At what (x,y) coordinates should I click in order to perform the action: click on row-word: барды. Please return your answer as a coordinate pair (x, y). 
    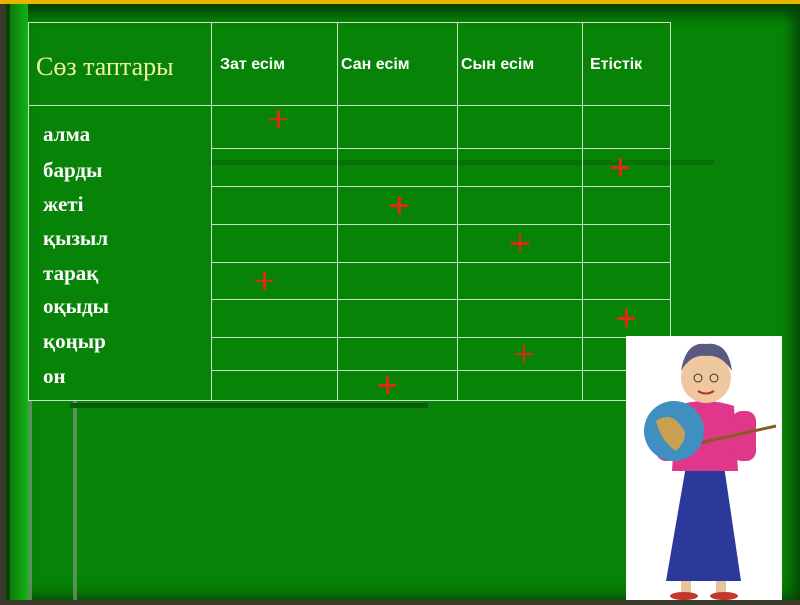
    Looking at the image, I should click on (73, 170).